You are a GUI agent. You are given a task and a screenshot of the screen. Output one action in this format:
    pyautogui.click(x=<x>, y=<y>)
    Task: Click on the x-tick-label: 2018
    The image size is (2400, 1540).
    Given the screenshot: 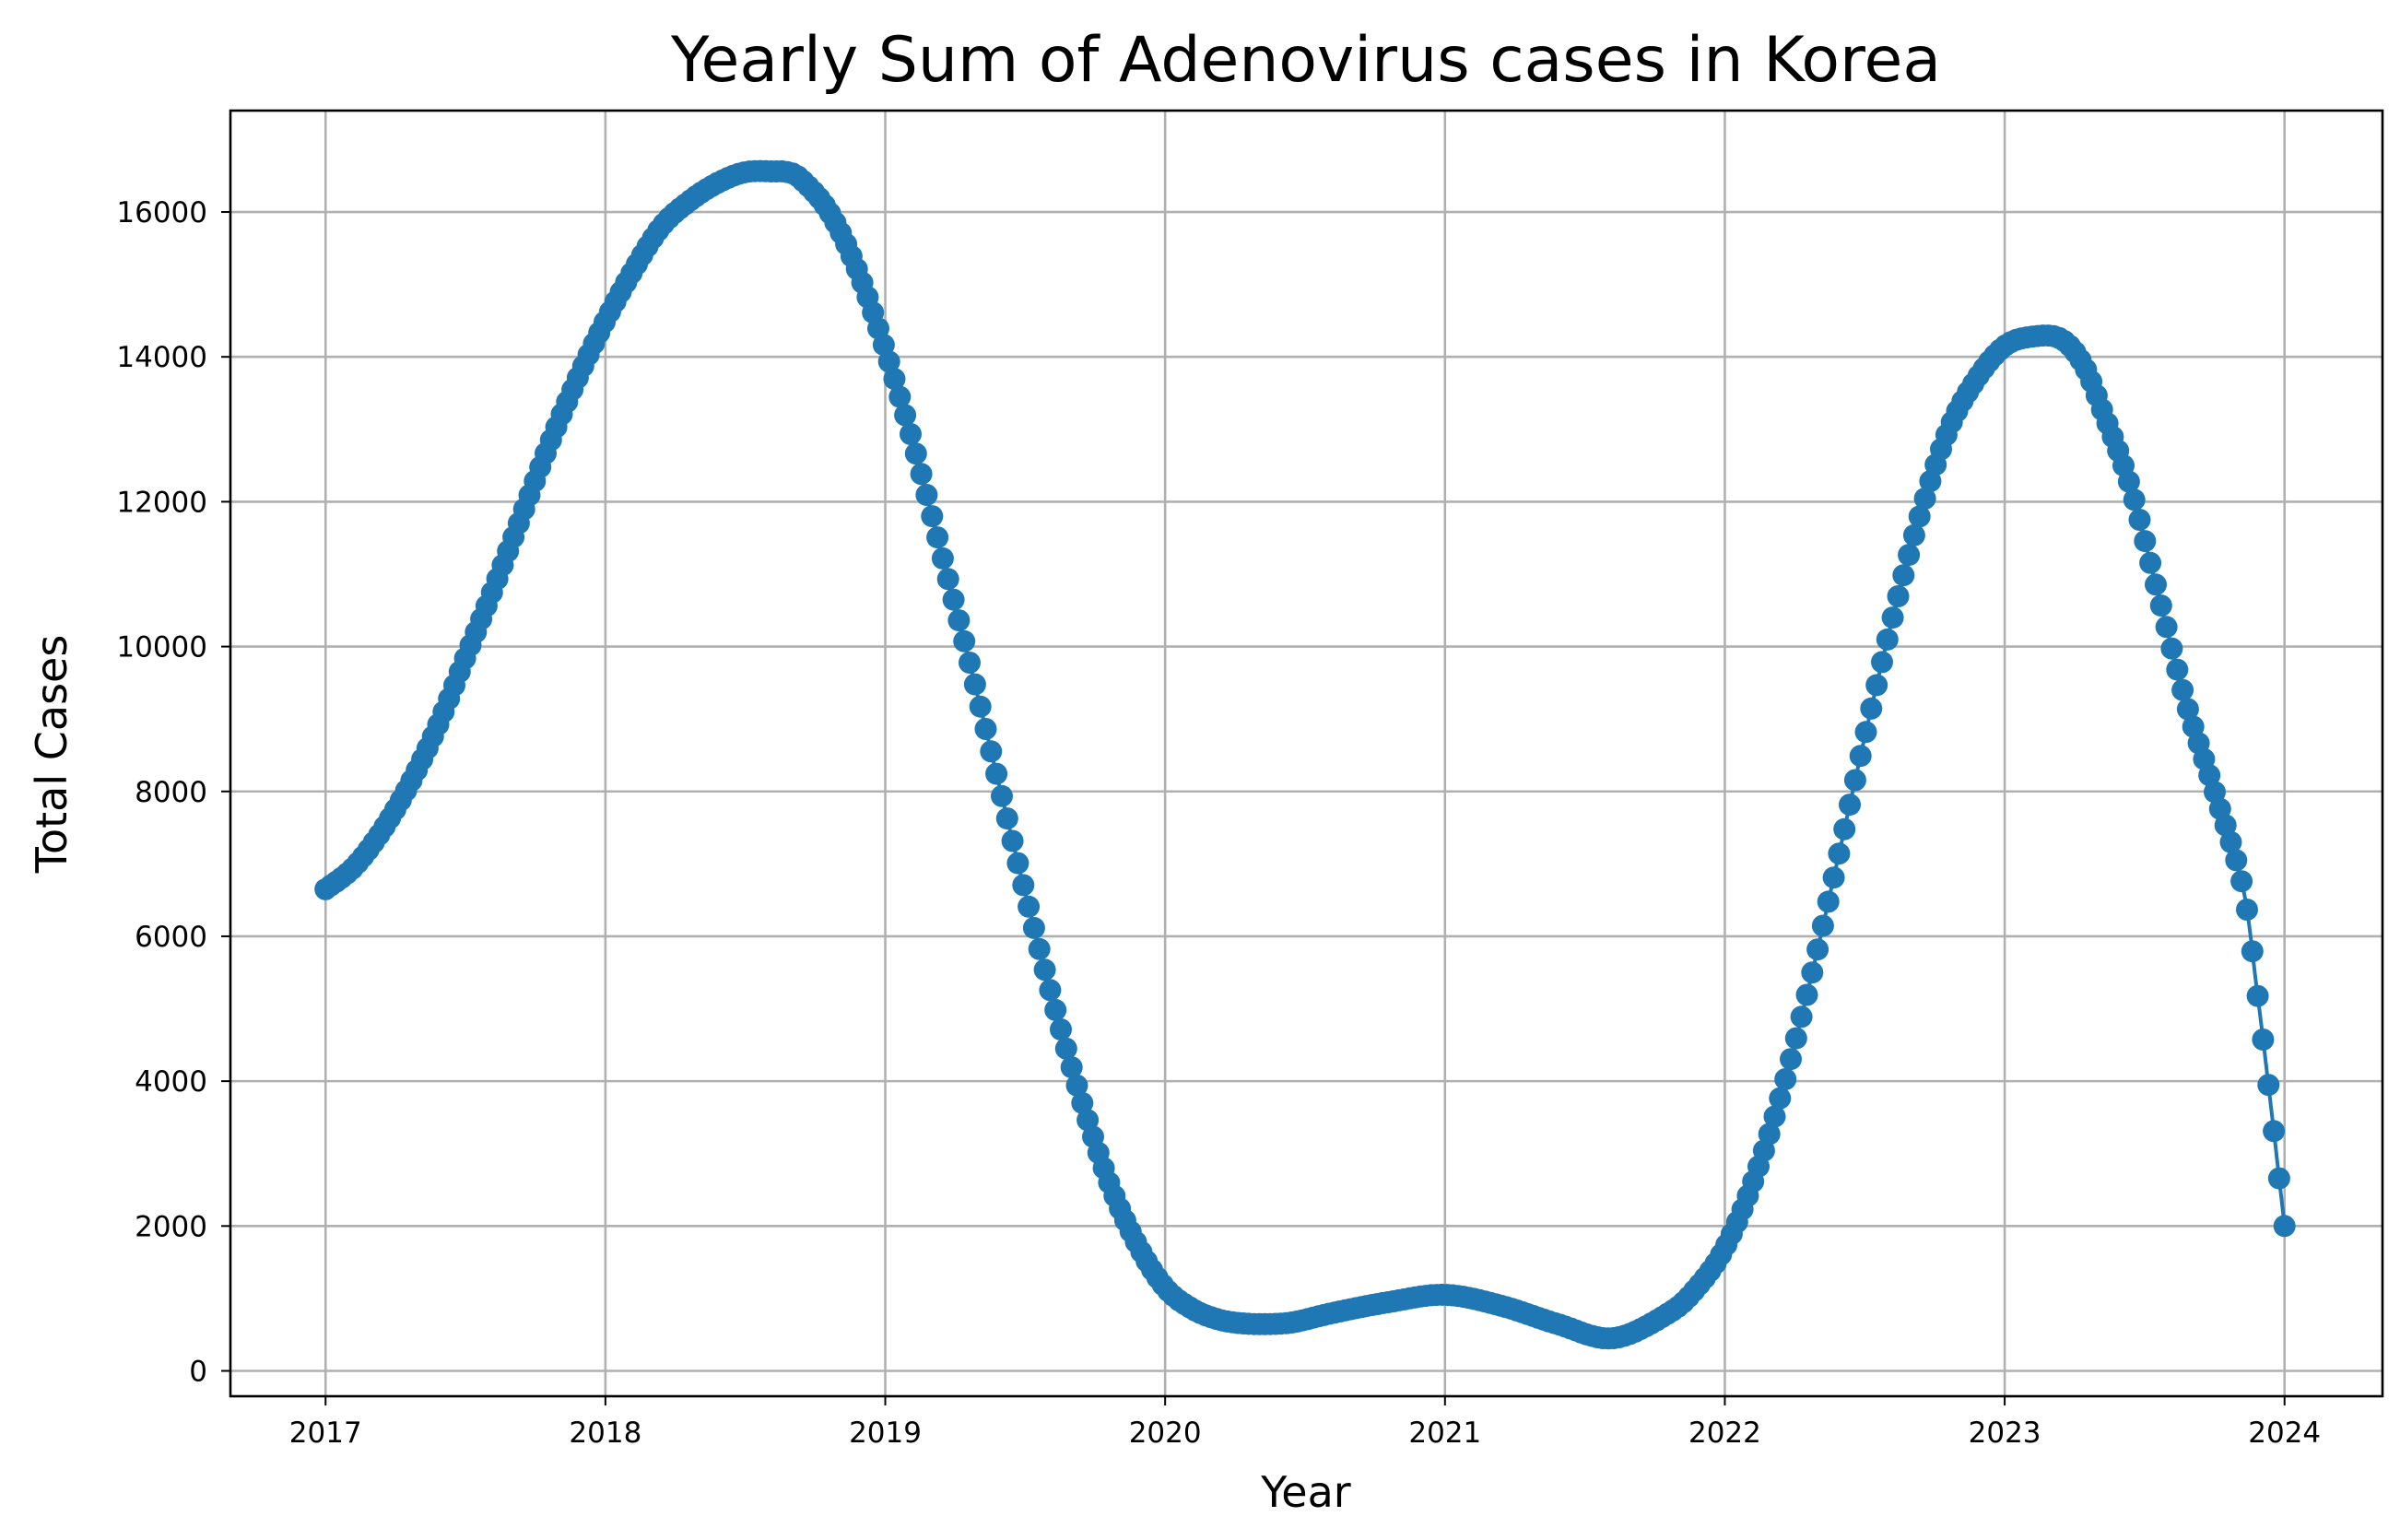 What is the action you would take?
    pyautogui.click(x=605, y=1433)
    